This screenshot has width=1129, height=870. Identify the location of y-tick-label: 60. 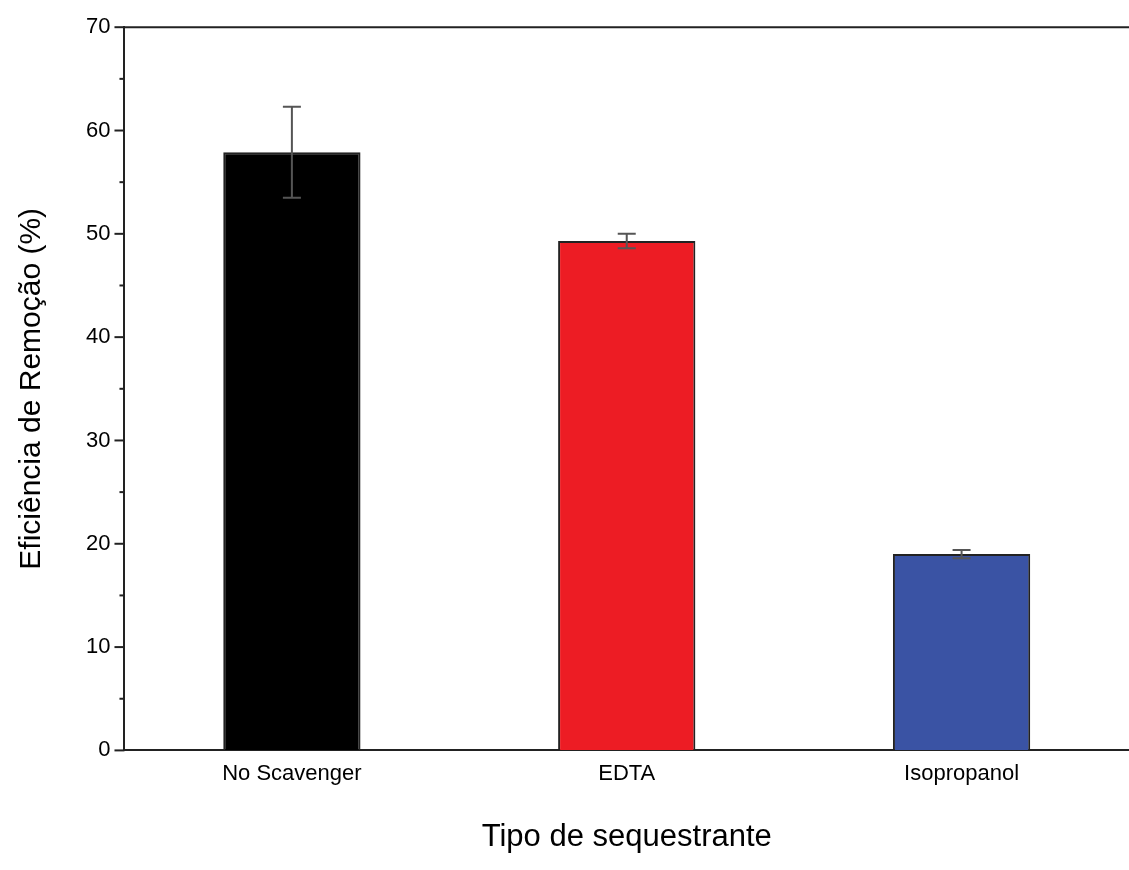
(98, 129).